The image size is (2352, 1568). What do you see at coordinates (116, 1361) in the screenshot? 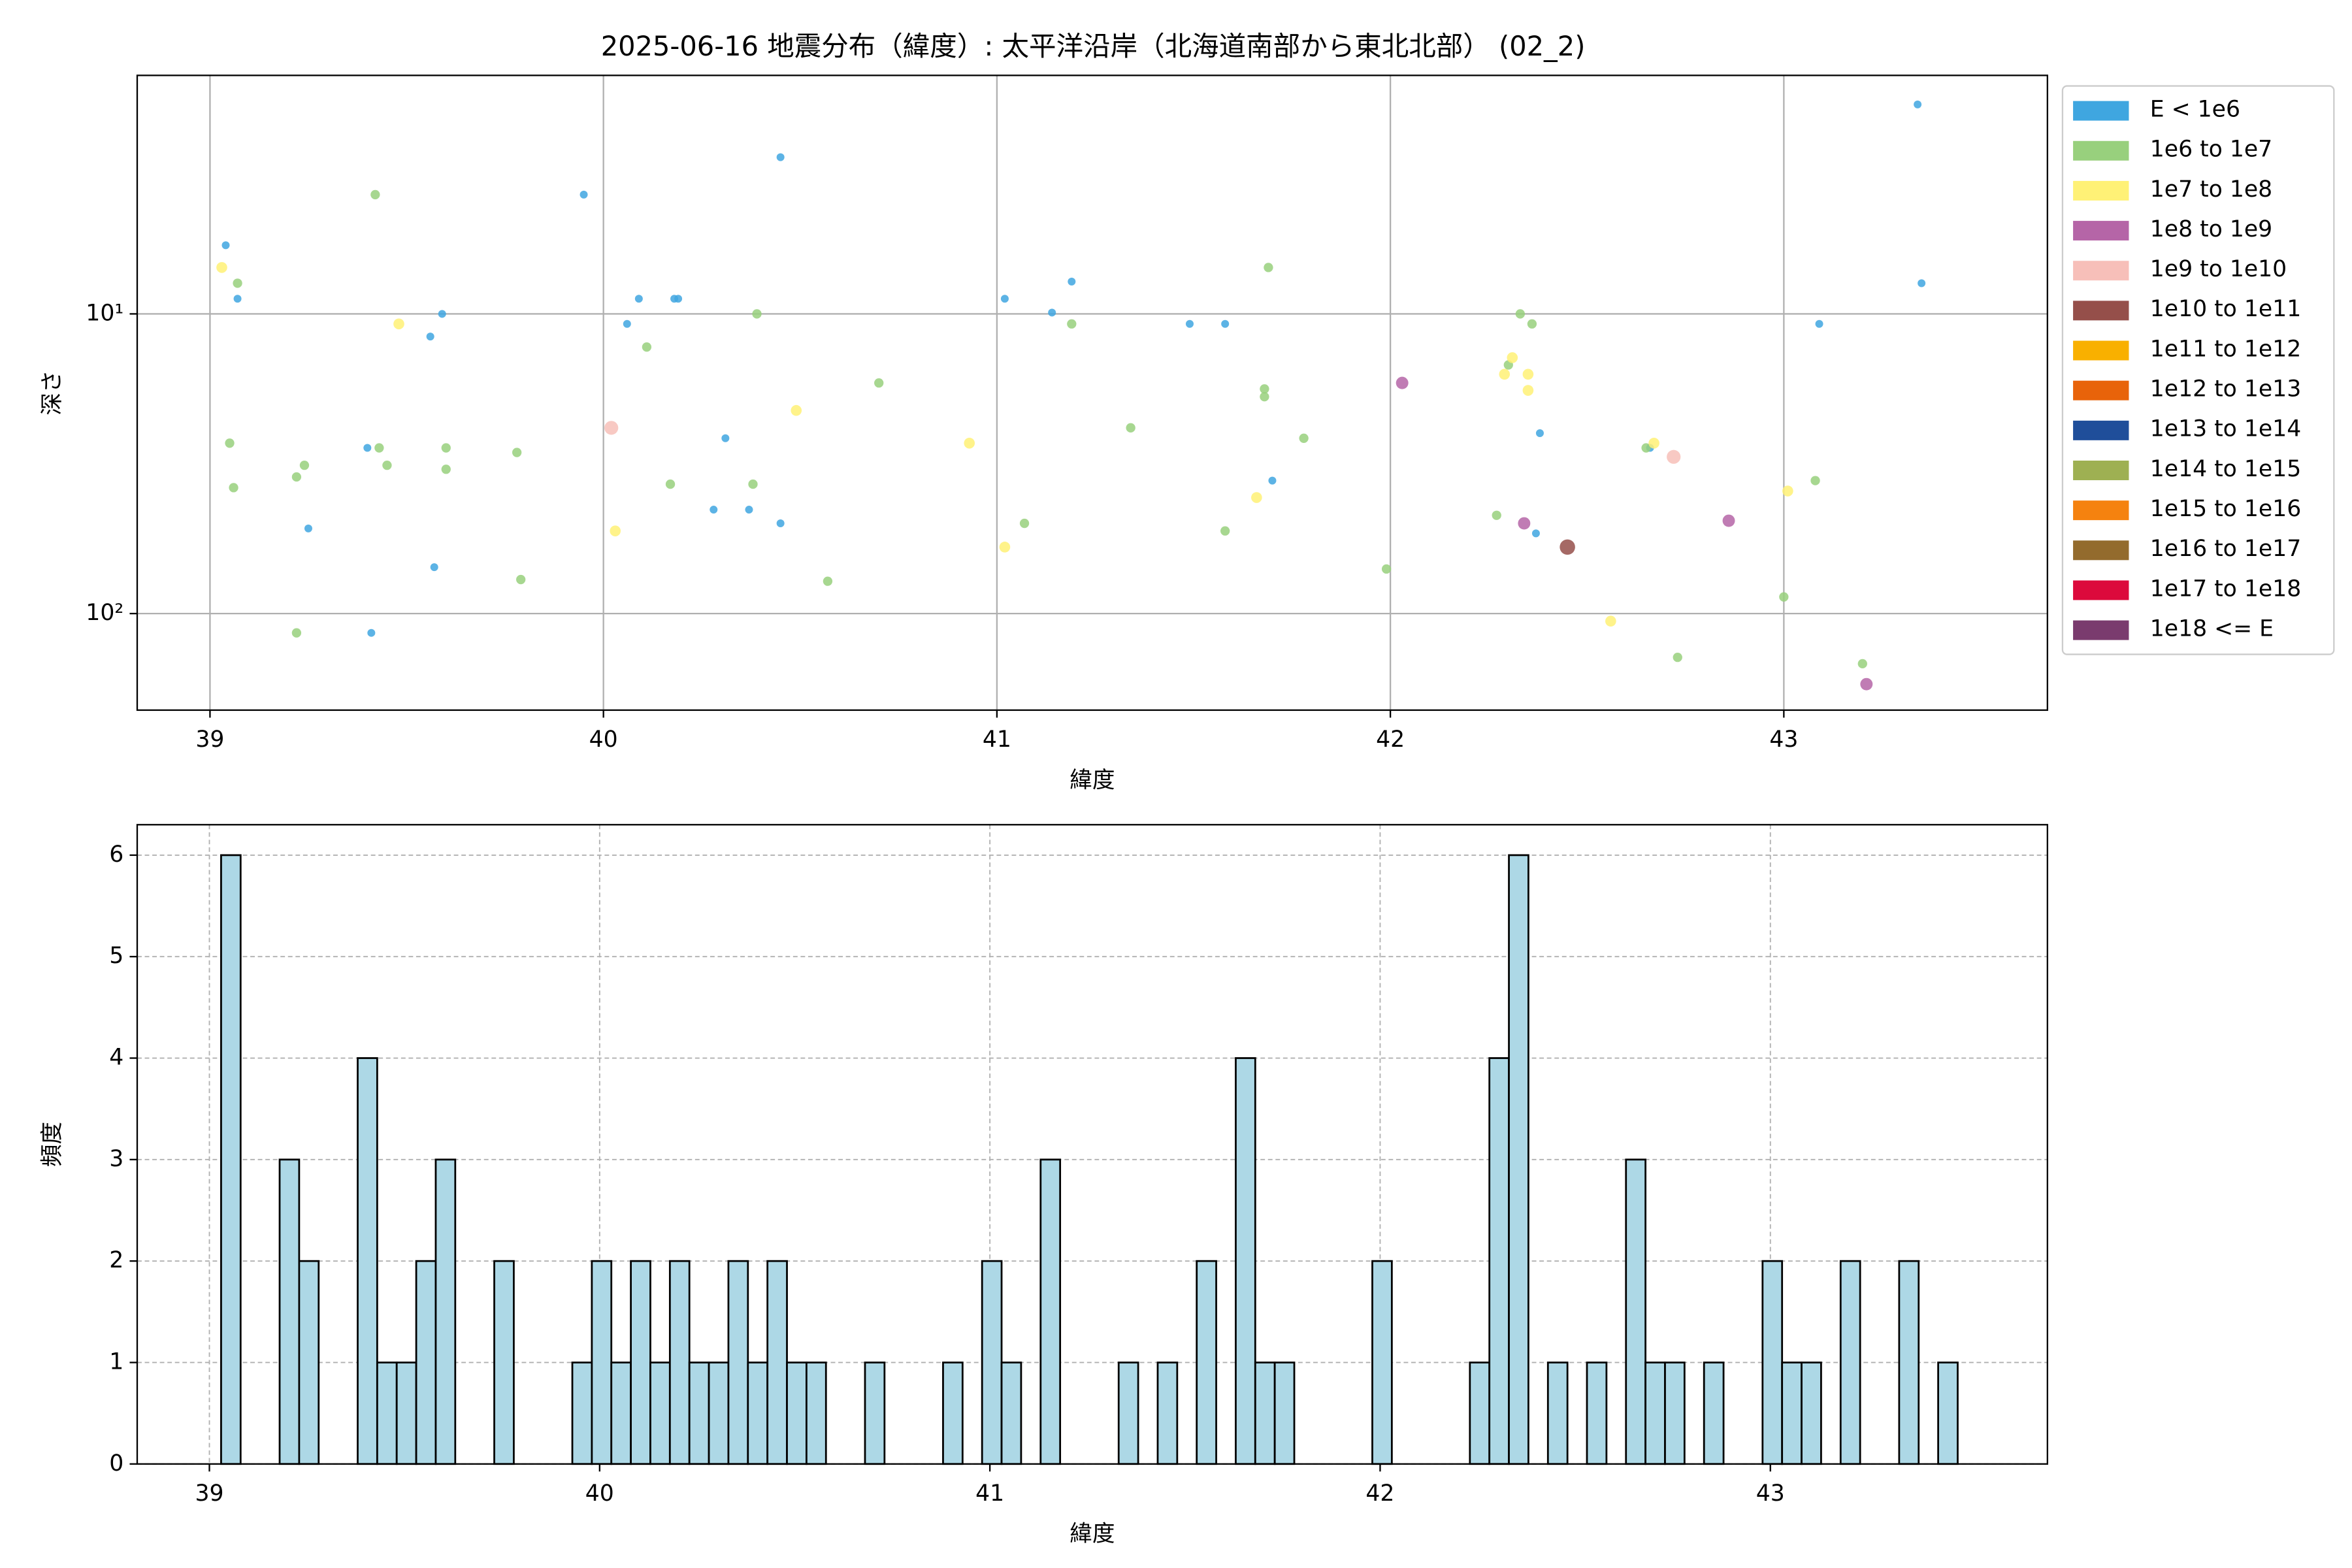
I see `y-tick-label: 1` at bounding box center [116, 1361].